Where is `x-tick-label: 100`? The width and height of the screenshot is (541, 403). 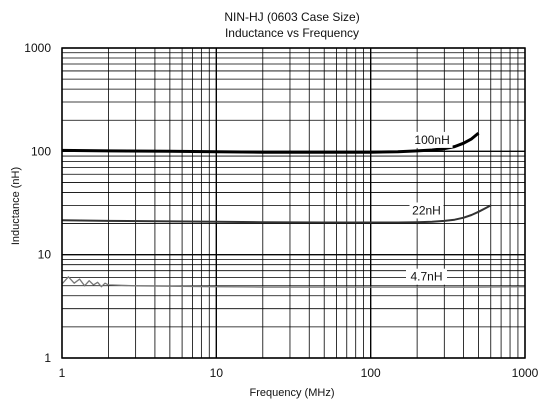
x-tick-label: 100 is located at coordinates (371, 373).